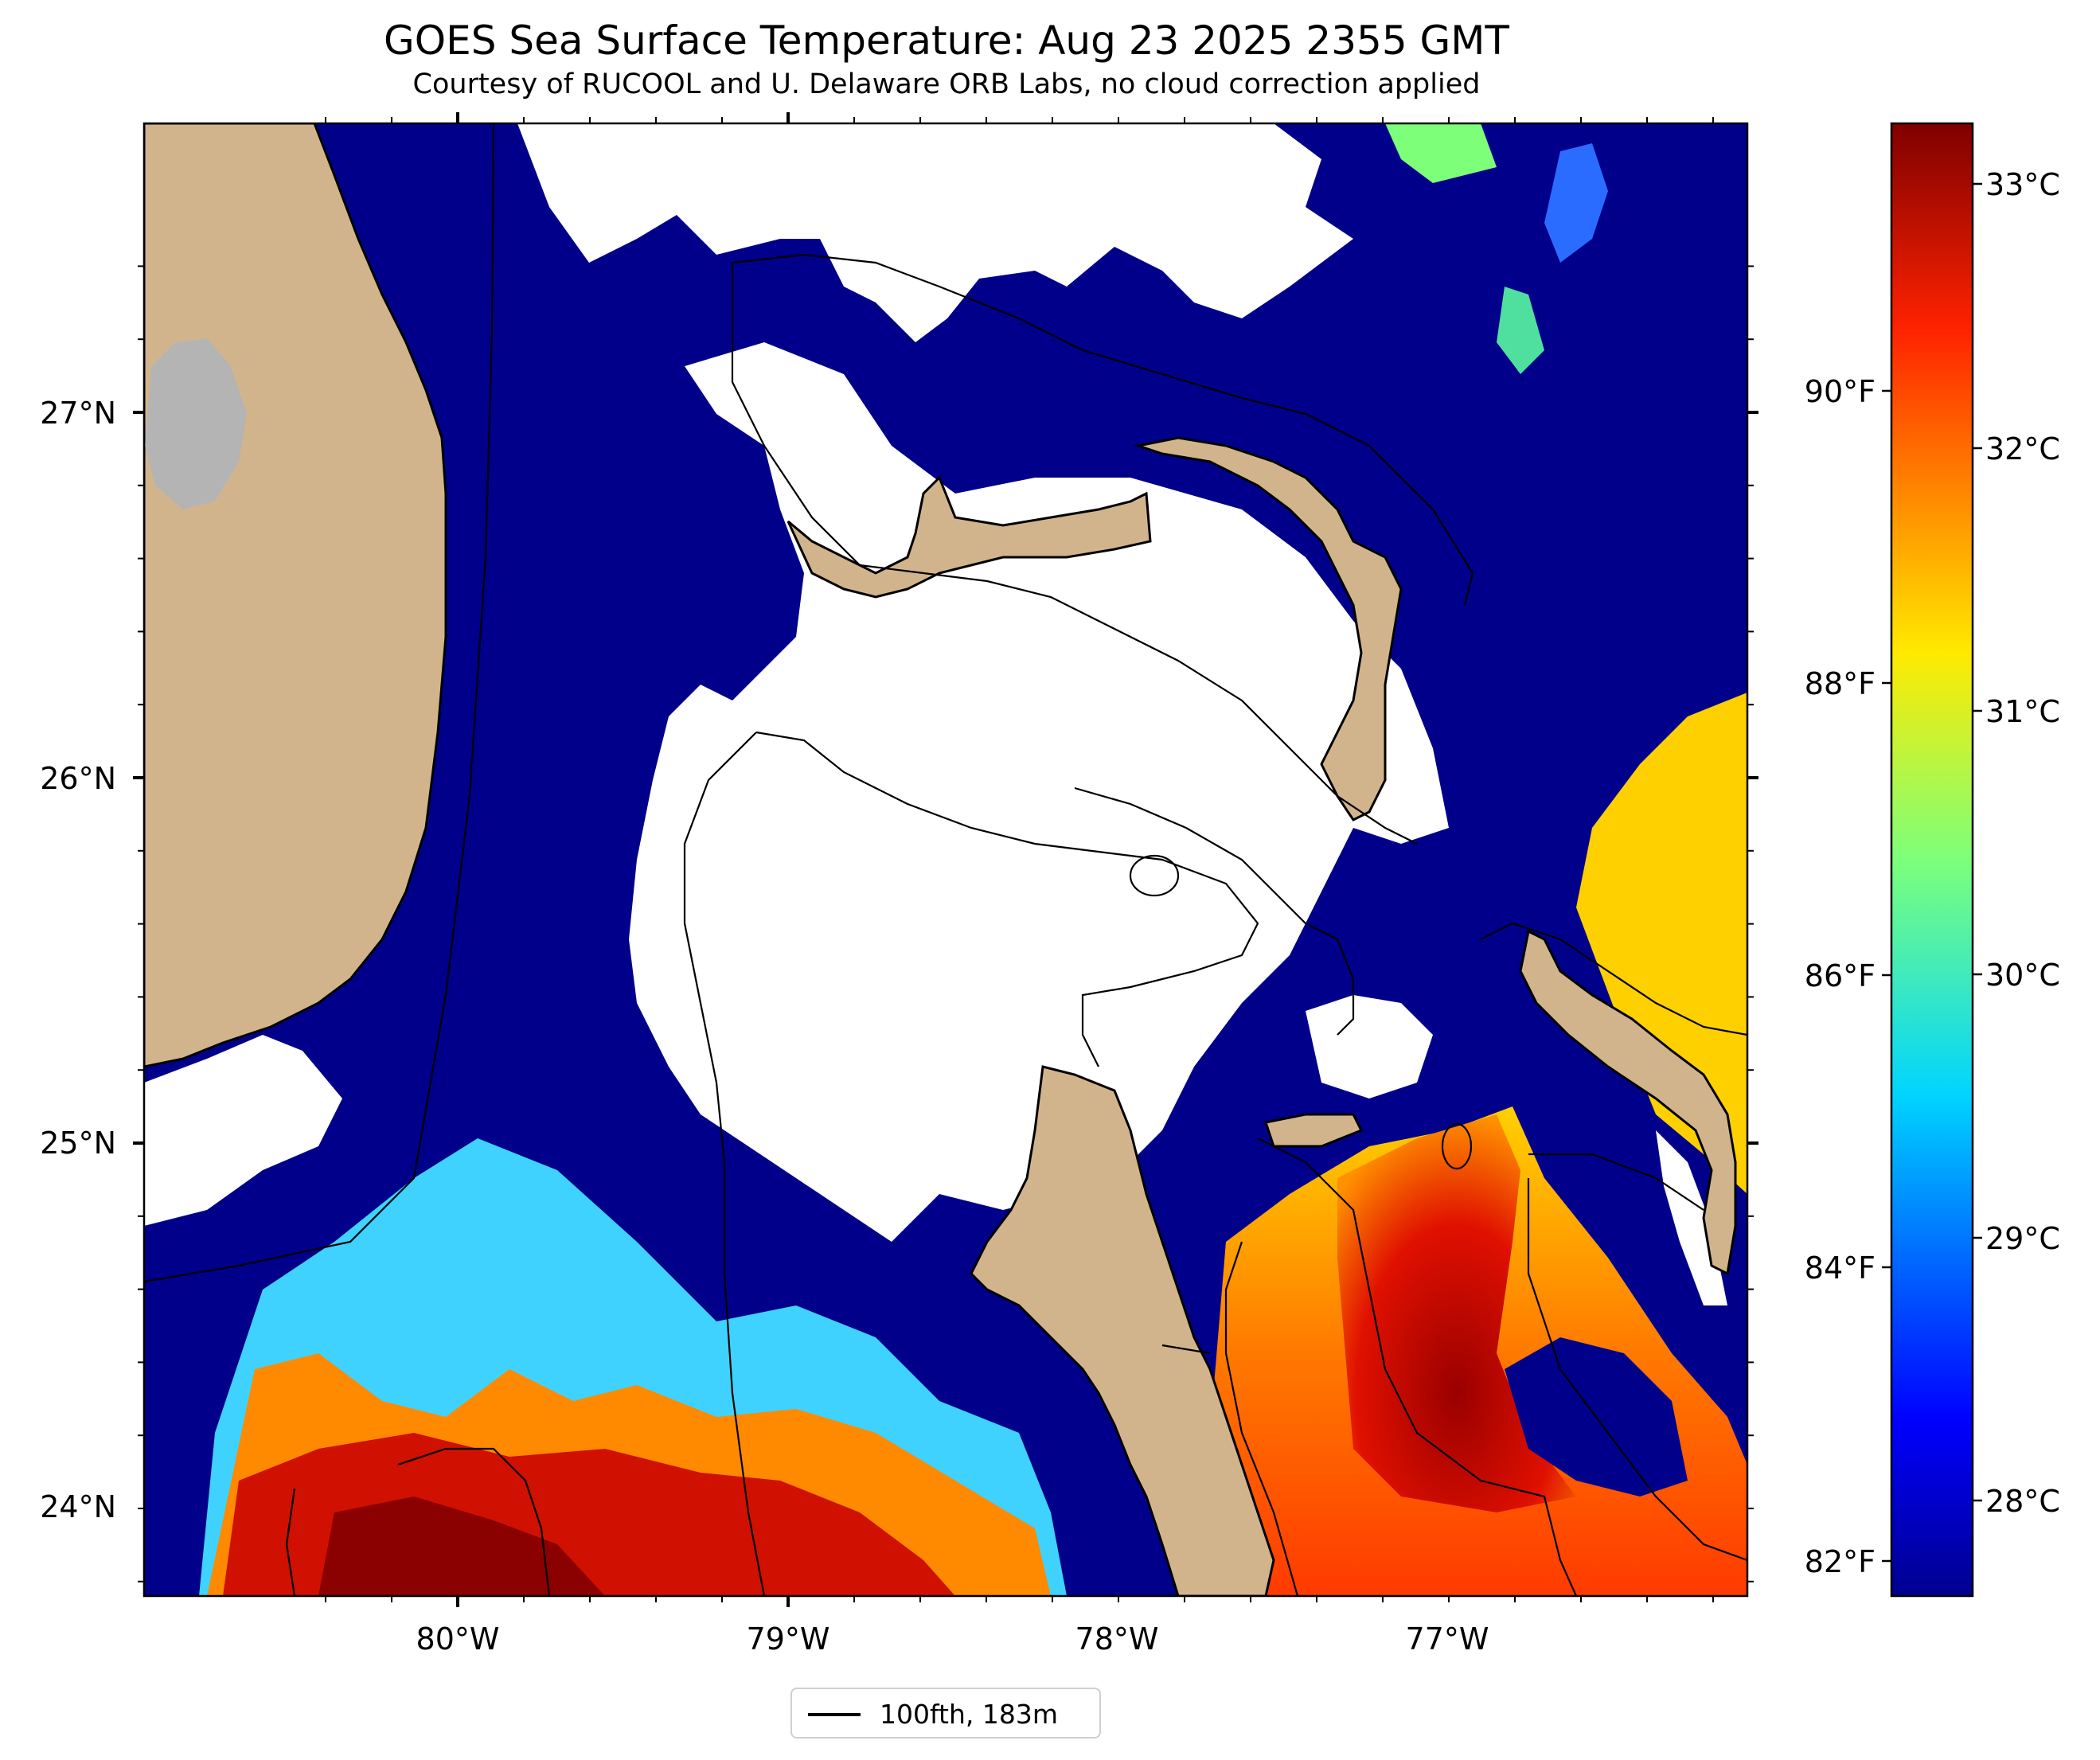  What do you see at coordinates (1268, 628) in the screenshot?
I see `land-abaco` at bounding box center [1268, 628].